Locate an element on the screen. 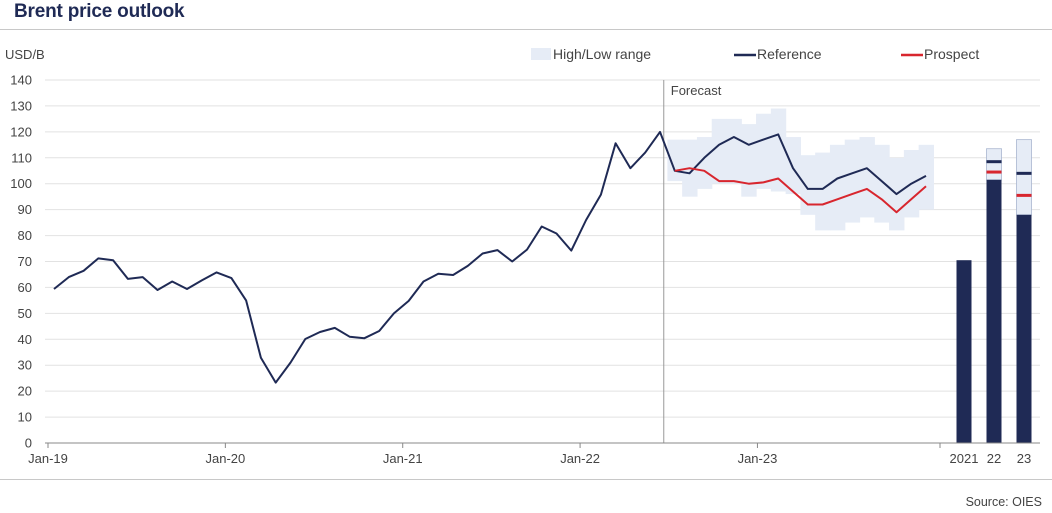 The width and height of the screenshot is (1052, 513). annual-bar-label: 2021 is located at coordinates (964, 458).